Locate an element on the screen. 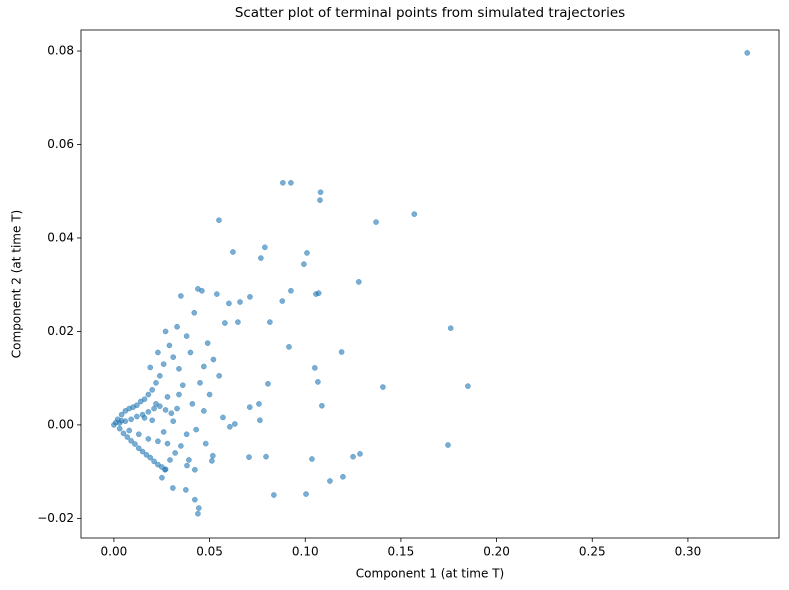 The image size is (789, 590). x-axis-label: Component 1 (at time T) is located at coordinates (430, 574).